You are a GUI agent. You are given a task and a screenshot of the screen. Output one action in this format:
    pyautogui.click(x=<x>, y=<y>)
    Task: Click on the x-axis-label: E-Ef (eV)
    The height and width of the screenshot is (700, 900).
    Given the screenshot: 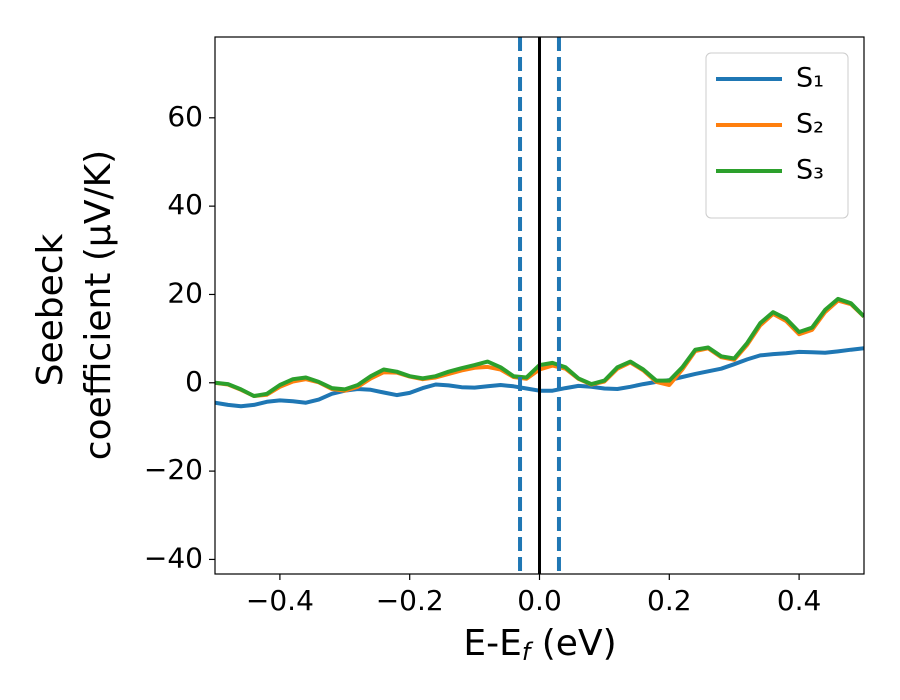 What is the action you would take?
    pyautogui.click(x=539, y=644)
    